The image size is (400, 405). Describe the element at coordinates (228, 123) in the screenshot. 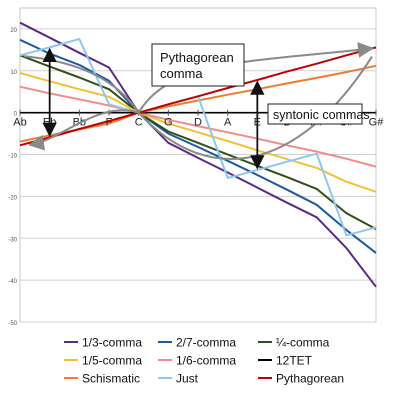

I see `x-tick-label: A` at that location.